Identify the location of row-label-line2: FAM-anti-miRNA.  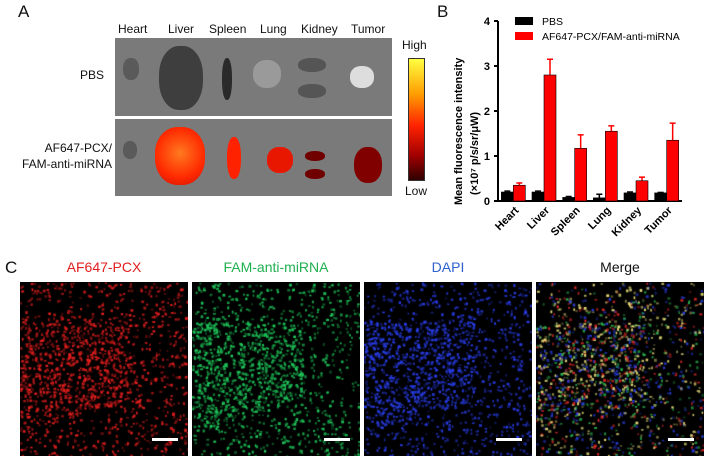
(66, 164).